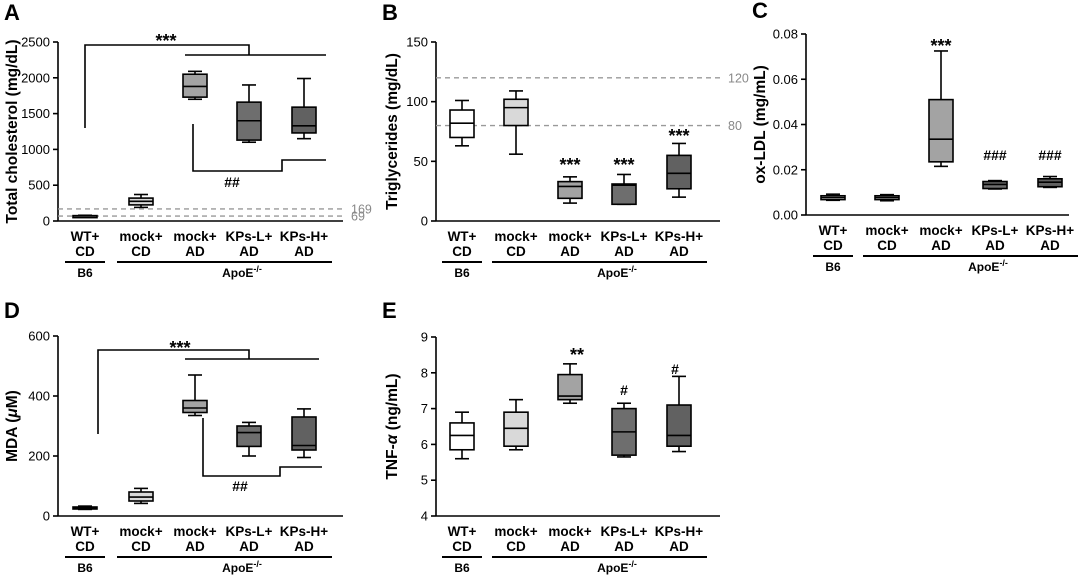 The image size is (1079, 575). What do you see at coordinates (392, 403) in the screenshot?
I see `y-axis-title-part: (ng/mL)` at bounding box center [392, 403].